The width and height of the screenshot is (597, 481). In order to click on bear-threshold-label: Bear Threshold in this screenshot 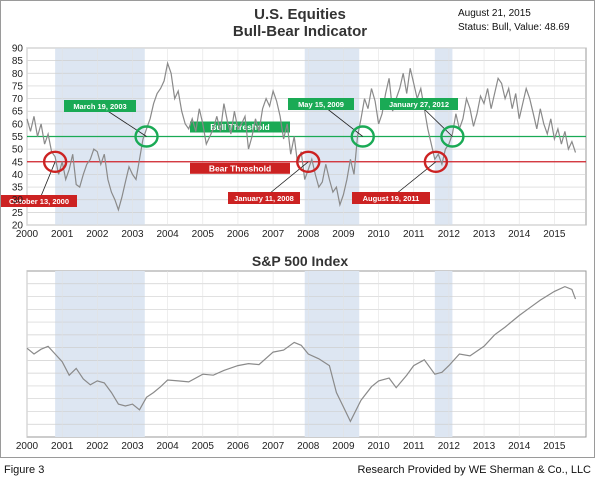, I will do `click(240, 168)`.